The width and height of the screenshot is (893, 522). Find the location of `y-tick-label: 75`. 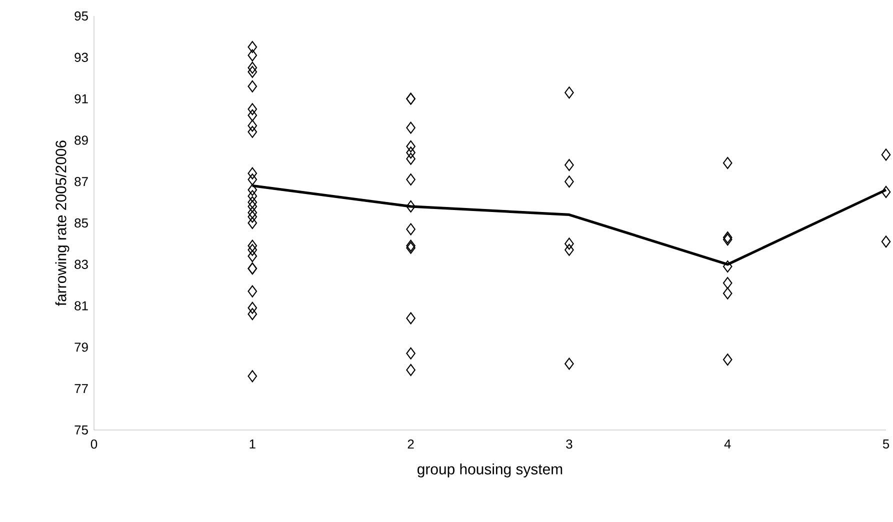

y-tick-label: 75 is located at coordinates (81, 430).